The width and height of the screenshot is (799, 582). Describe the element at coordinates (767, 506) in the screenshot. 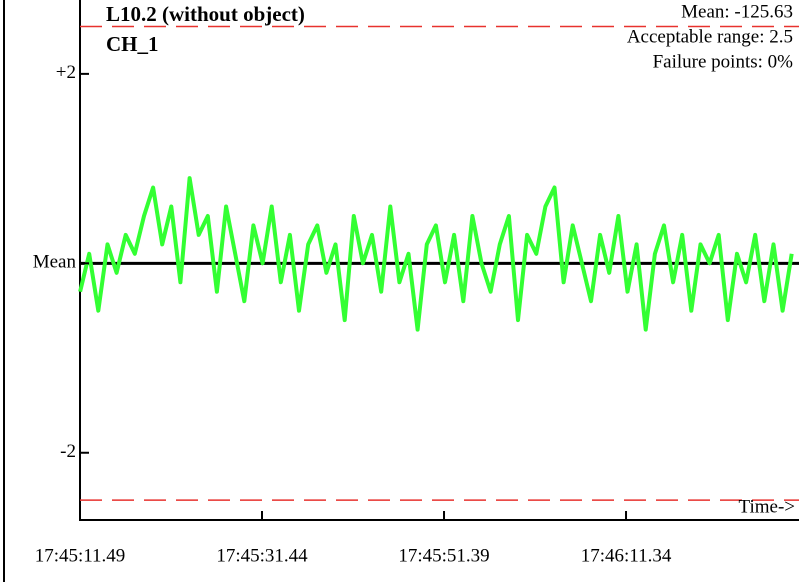

I see `x-axis-label: Time->` at that location.